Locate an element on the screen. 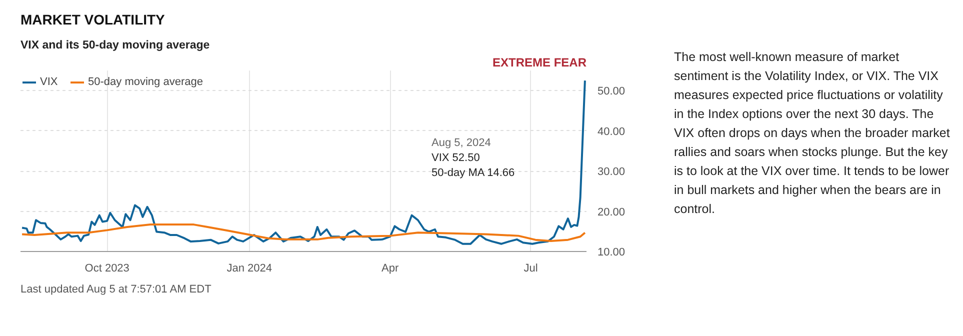  line-series is located at coordinates (303, 233).